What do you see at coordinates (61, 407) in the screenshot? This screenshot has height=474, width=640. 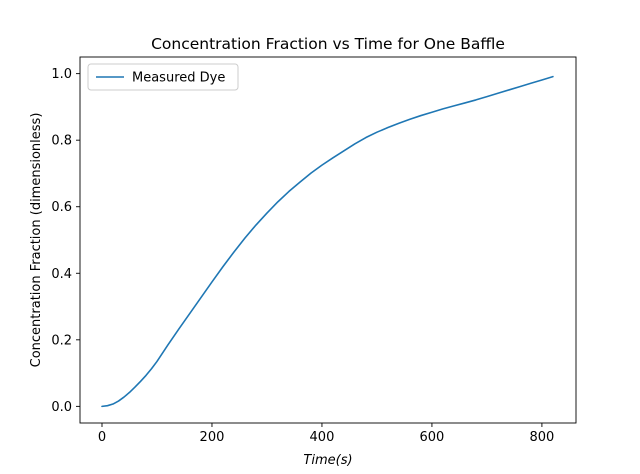 I see `y-tick-label: 0.0` at bounding box center [61, 407].